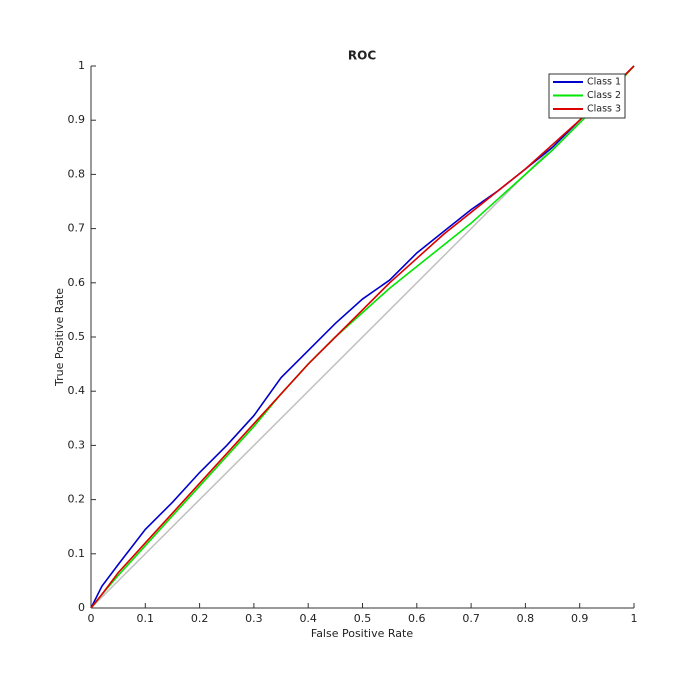 The height and width of the screenshot is (700, 700). Describe the element at coordinates (604, 109) in the screenshot. I see `legend-label: Class 3` at that location.